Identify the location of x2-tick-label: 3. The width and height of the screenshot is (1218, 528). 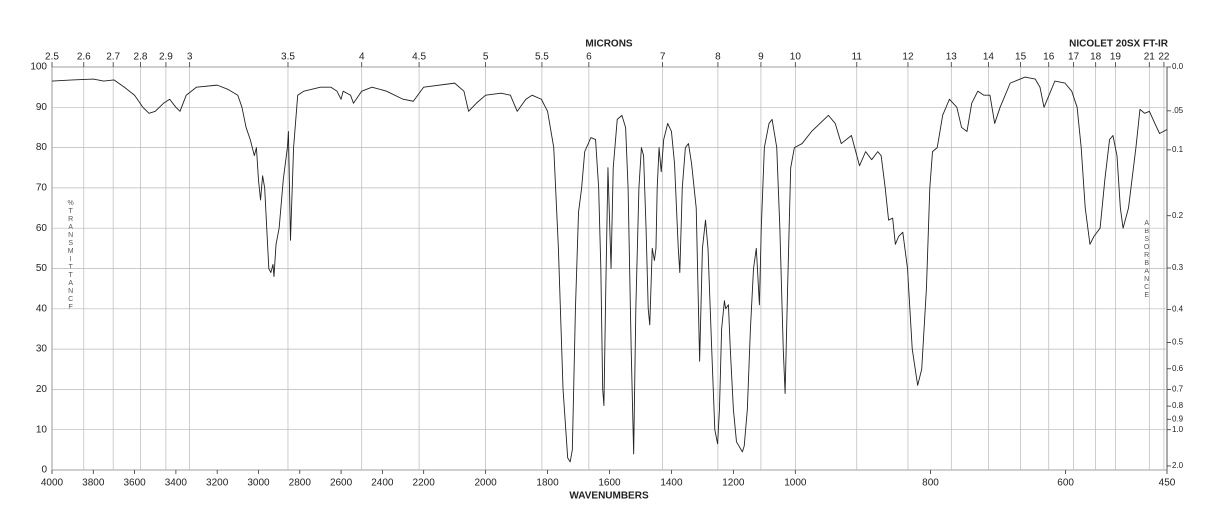
(190, 57).